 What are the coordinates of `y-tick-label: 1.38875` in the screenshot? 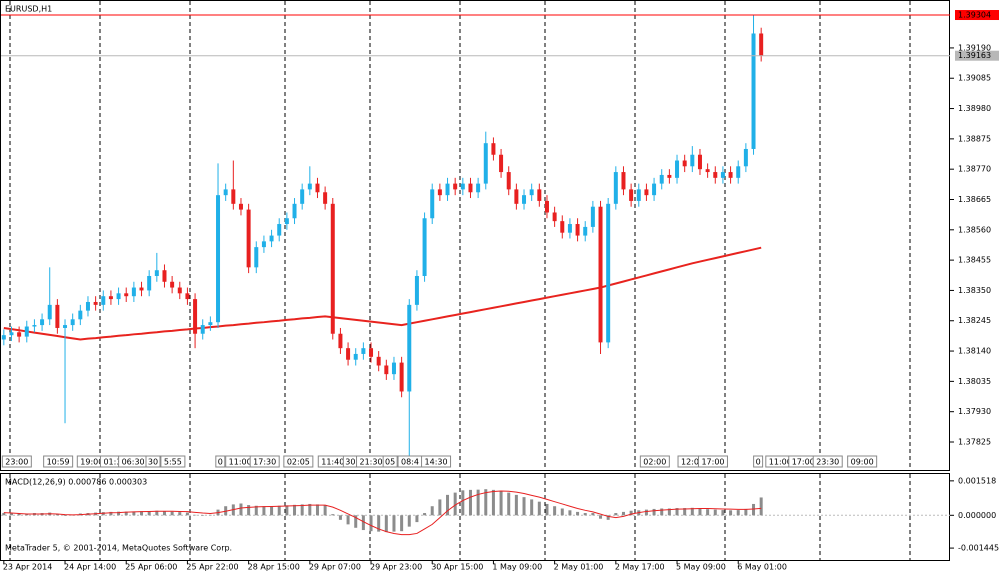 It's located at (974, 138).